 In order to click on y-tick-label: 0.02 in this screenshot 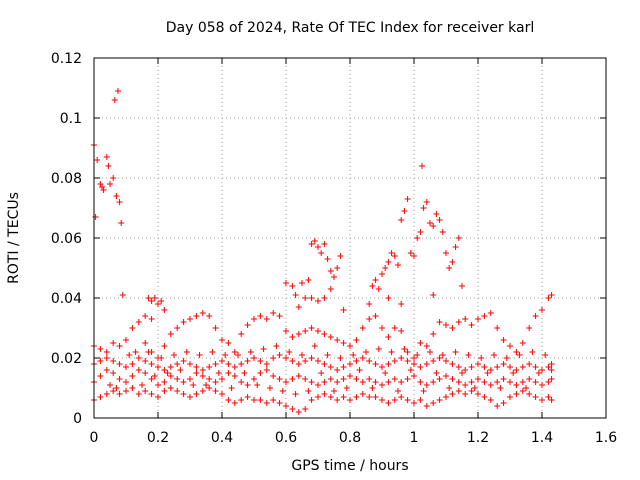, I will do `click(66, 359)`.